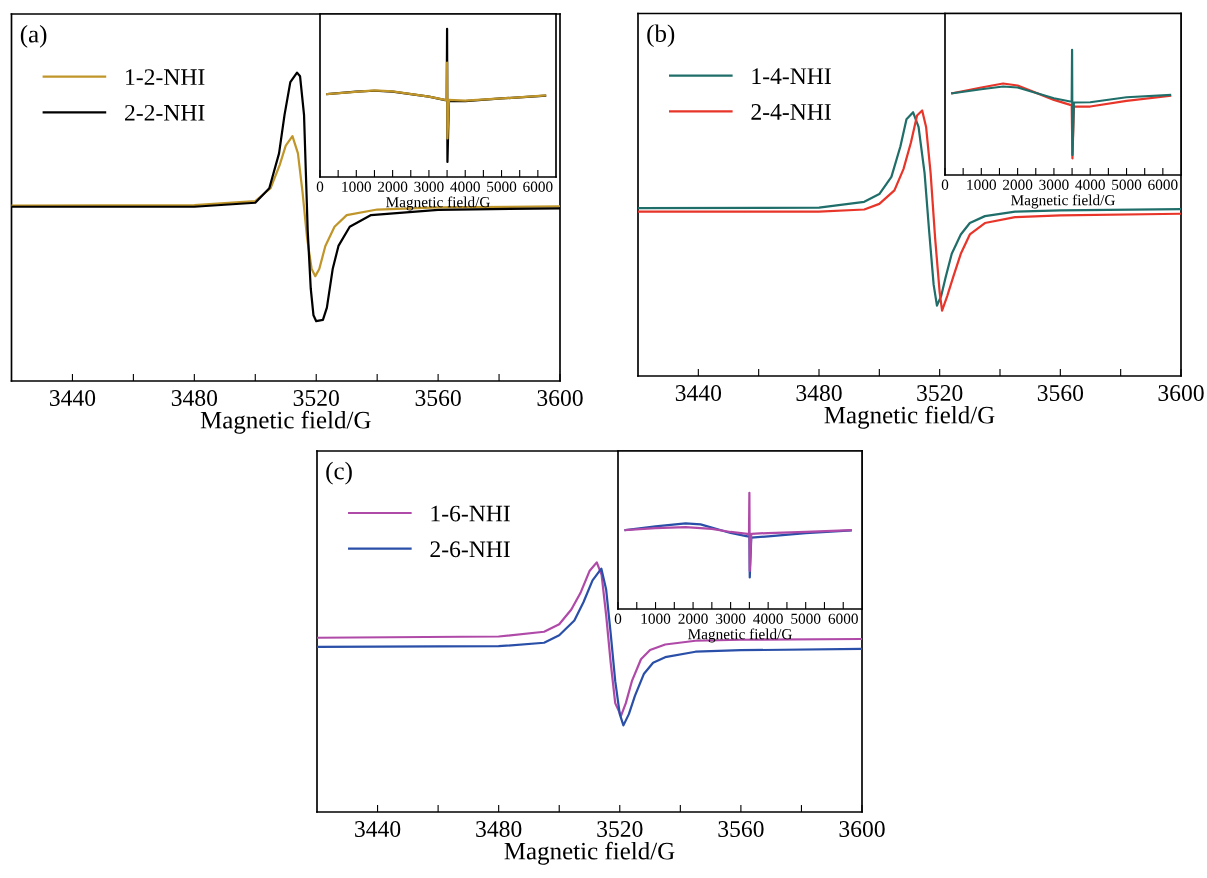 This screenshot has height=878, width=1207. I want to click on text: (a), so click(33, 36).